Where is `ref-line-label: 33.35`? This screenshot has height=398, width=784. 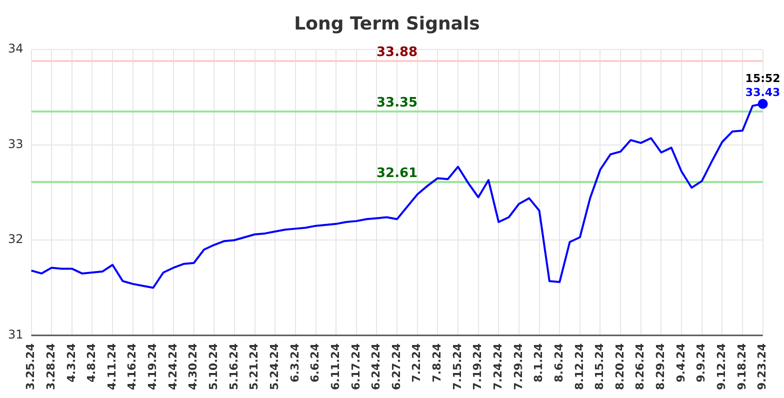 ref-line-label: 33.35 is located at coordinates (397, 102).